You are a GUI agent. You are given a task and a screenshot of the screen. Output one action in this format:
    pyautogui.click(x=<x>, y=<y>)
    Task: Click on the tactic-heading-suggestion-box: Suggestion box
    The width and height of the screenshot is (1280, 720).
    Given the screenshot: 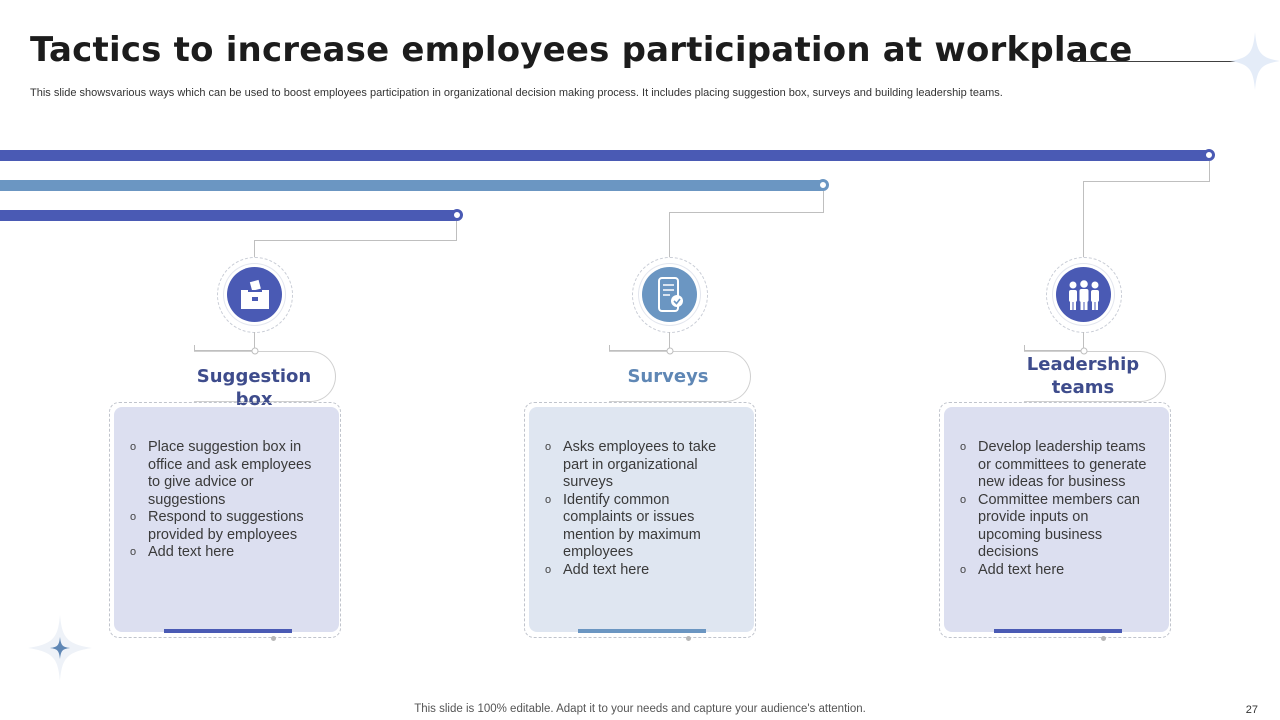 What is the action you would take?
    pyautogui.click(x=254, y=388)
    